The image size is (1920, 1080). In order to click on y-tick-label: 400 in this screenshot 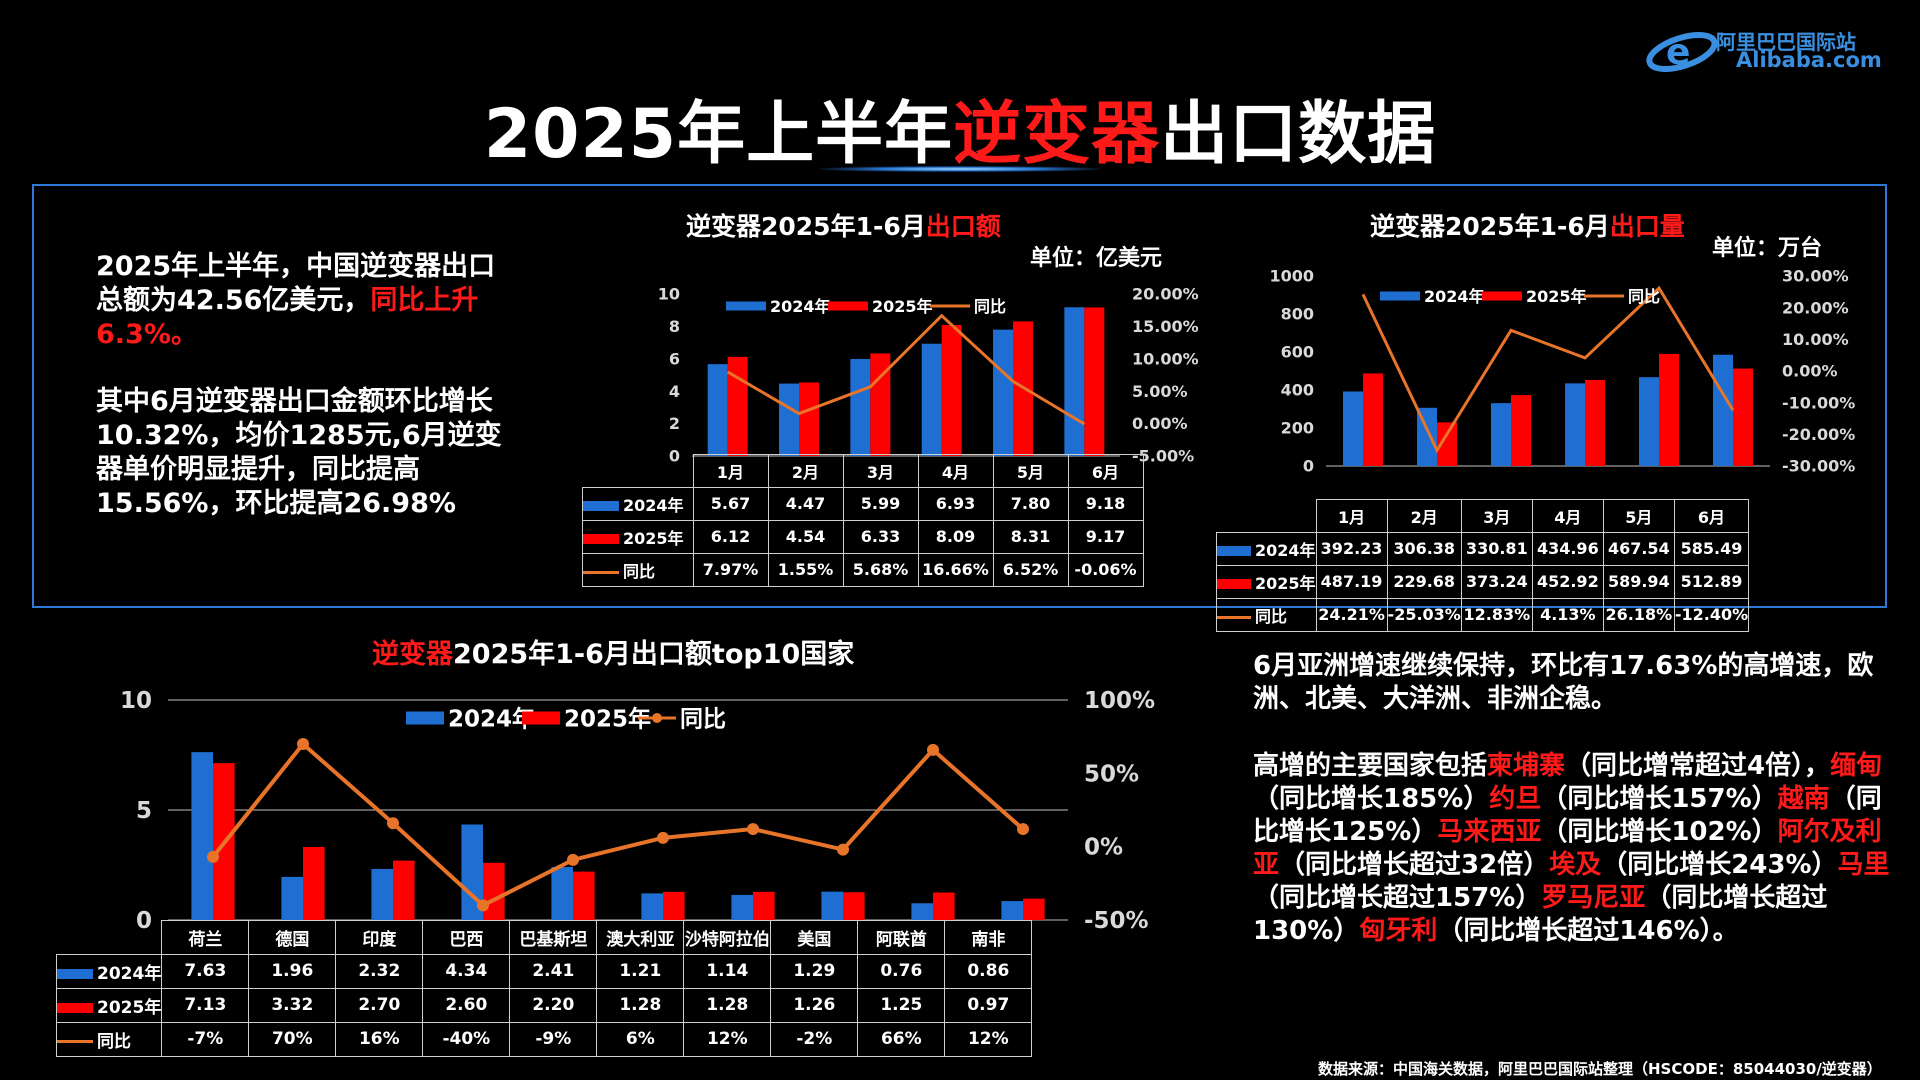, I will do `click(1297, 390)`.